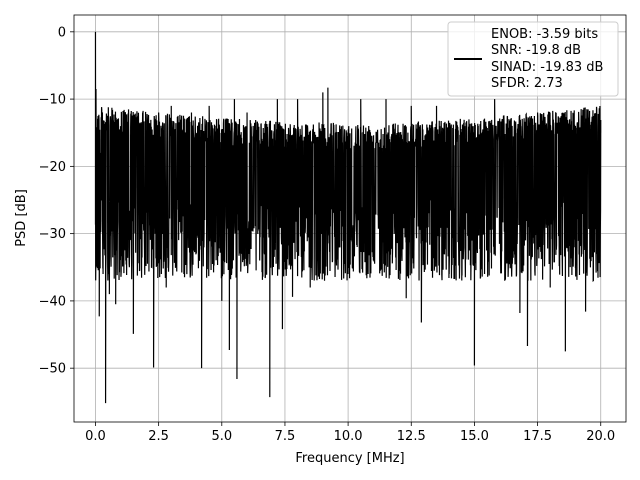 The width and height of the screenshot is (640, 480). I want to click on y-tick-label: −20, so click(52, 167).